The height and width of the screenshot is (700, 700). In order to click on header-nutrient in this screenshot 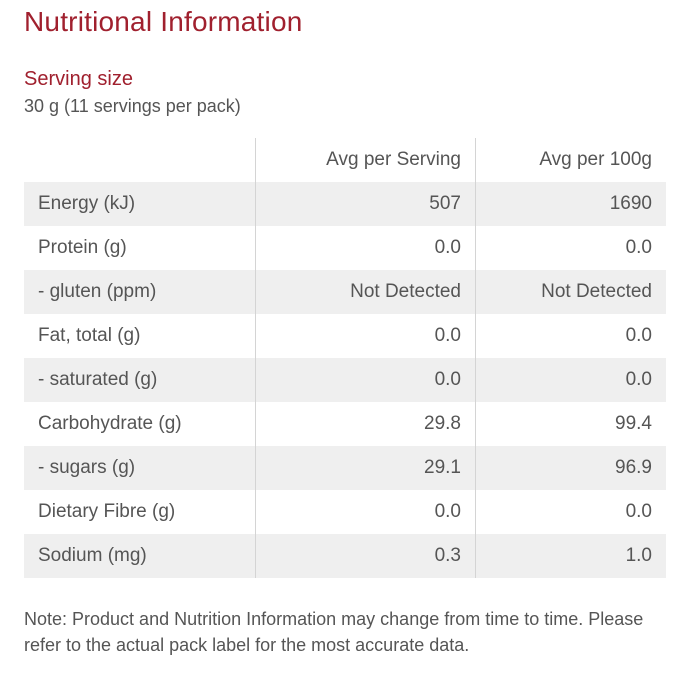, I will do `click(140, 160)`.